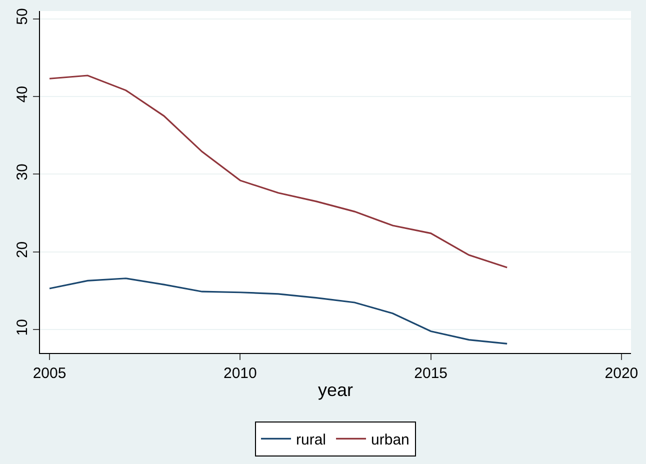 This screenshot has height=464, width=646. Describe the element at coordinates (278, 311) in the screenshot. I see `line-series` at that location.